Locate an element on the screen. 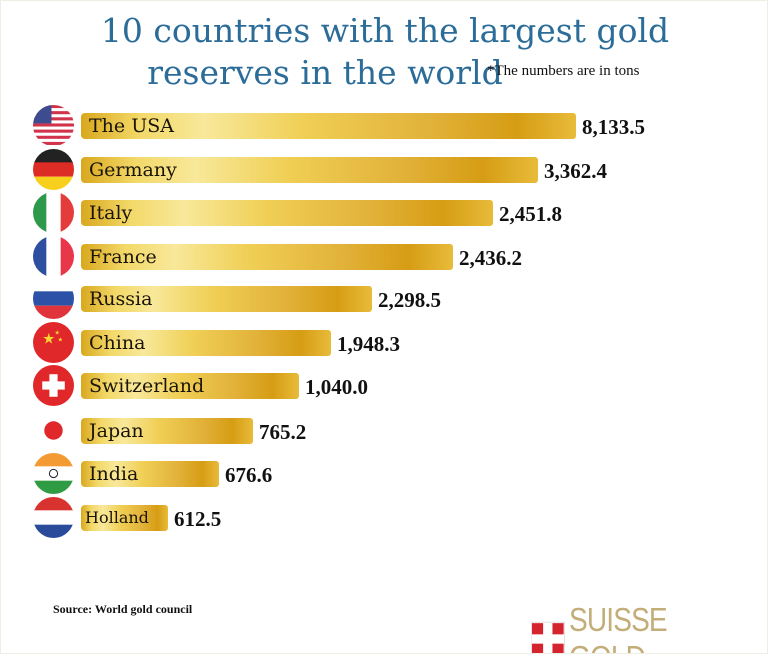 This screenshot has height=654, width=768. value-label: 676.6 is located at coordinates (249, 475).